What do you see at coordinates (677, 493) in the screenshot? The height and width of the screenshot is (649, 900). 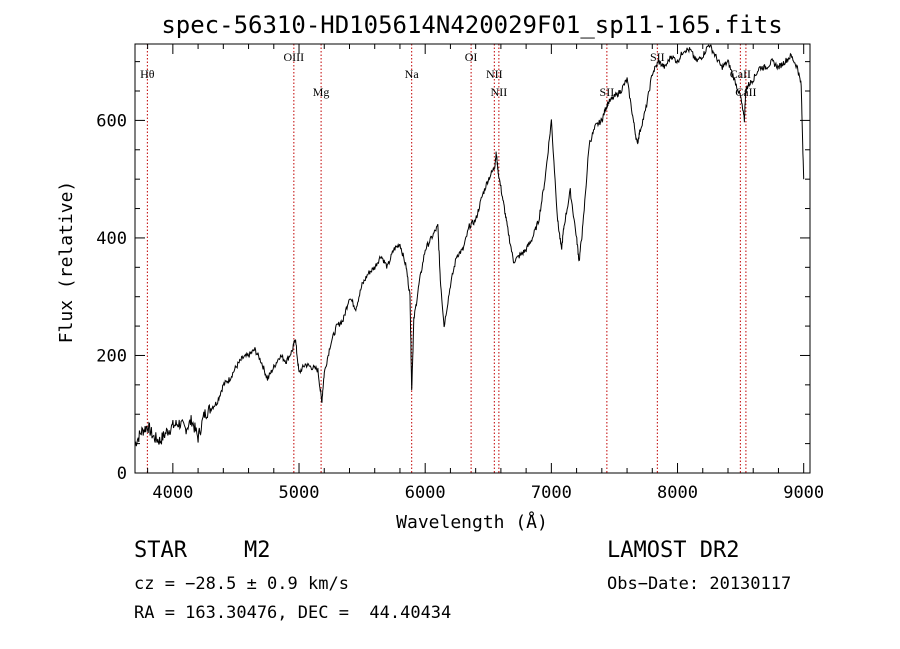 I see `x-tick-label: 8000` at bounding box center [677, 493].